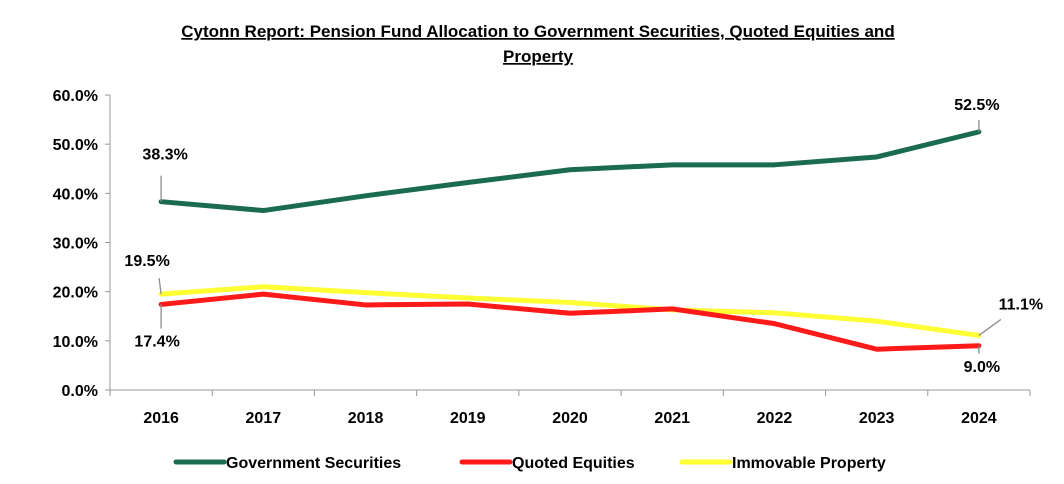  Describe the element at coordinates (75, 194) in the screenshot. I see `y-tick-label: 40.0%` at that location.